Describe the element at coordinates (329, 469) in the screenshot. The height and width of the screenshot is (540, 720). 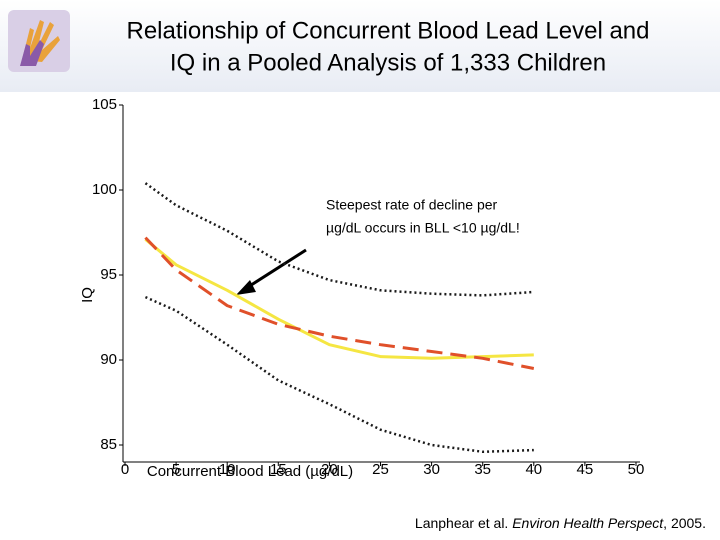
I see `x-tick-label: 20` at that location.